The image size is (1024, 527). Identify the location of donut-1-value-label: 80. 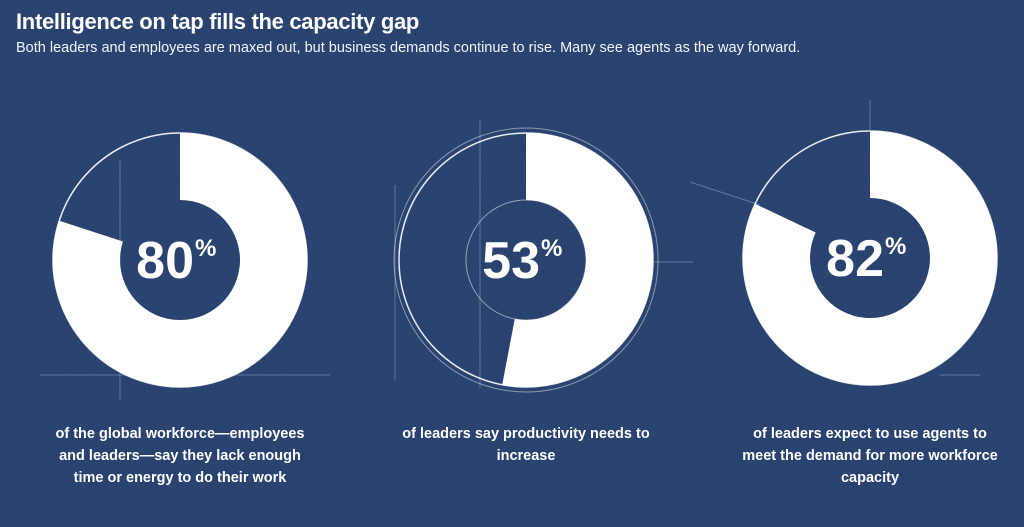
(165, 261).